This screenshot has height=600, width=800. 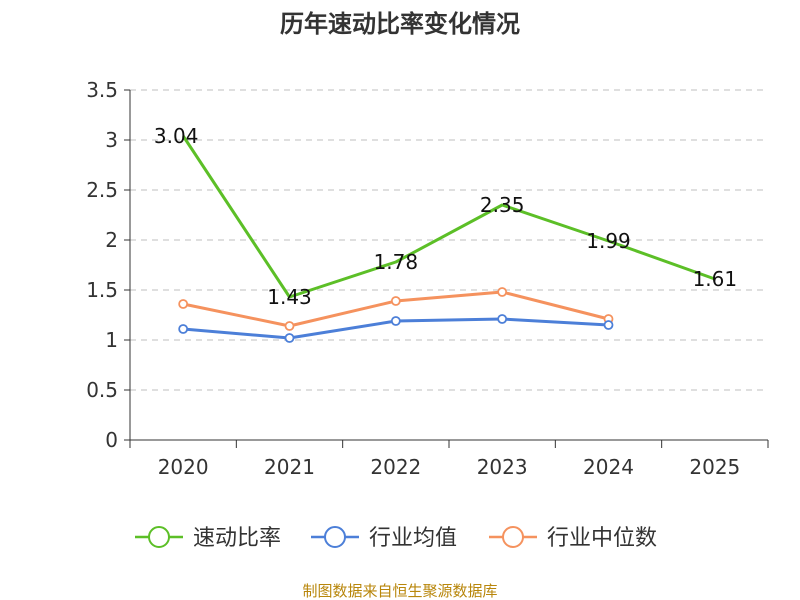 What do you see at coordinates (608, 467) in the screenshot?
I see `x-tick-label: 2024` at bounding box center [608, 467].